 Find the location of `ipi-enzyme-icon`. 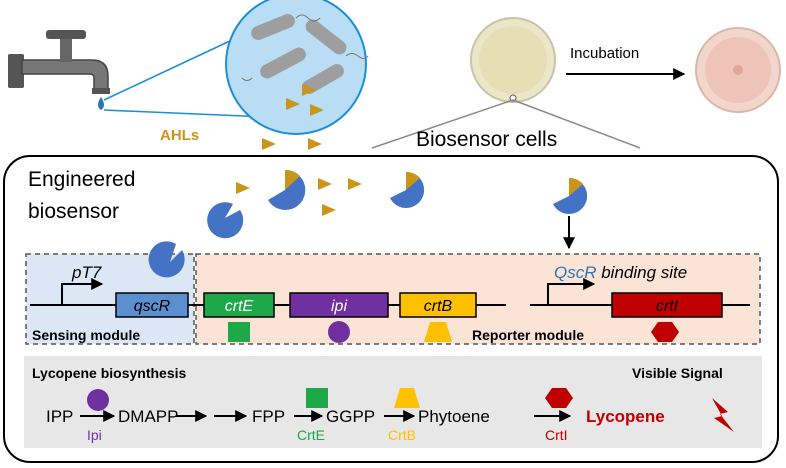

ipi-enzyme-icon is located at coordinates (98, 400).